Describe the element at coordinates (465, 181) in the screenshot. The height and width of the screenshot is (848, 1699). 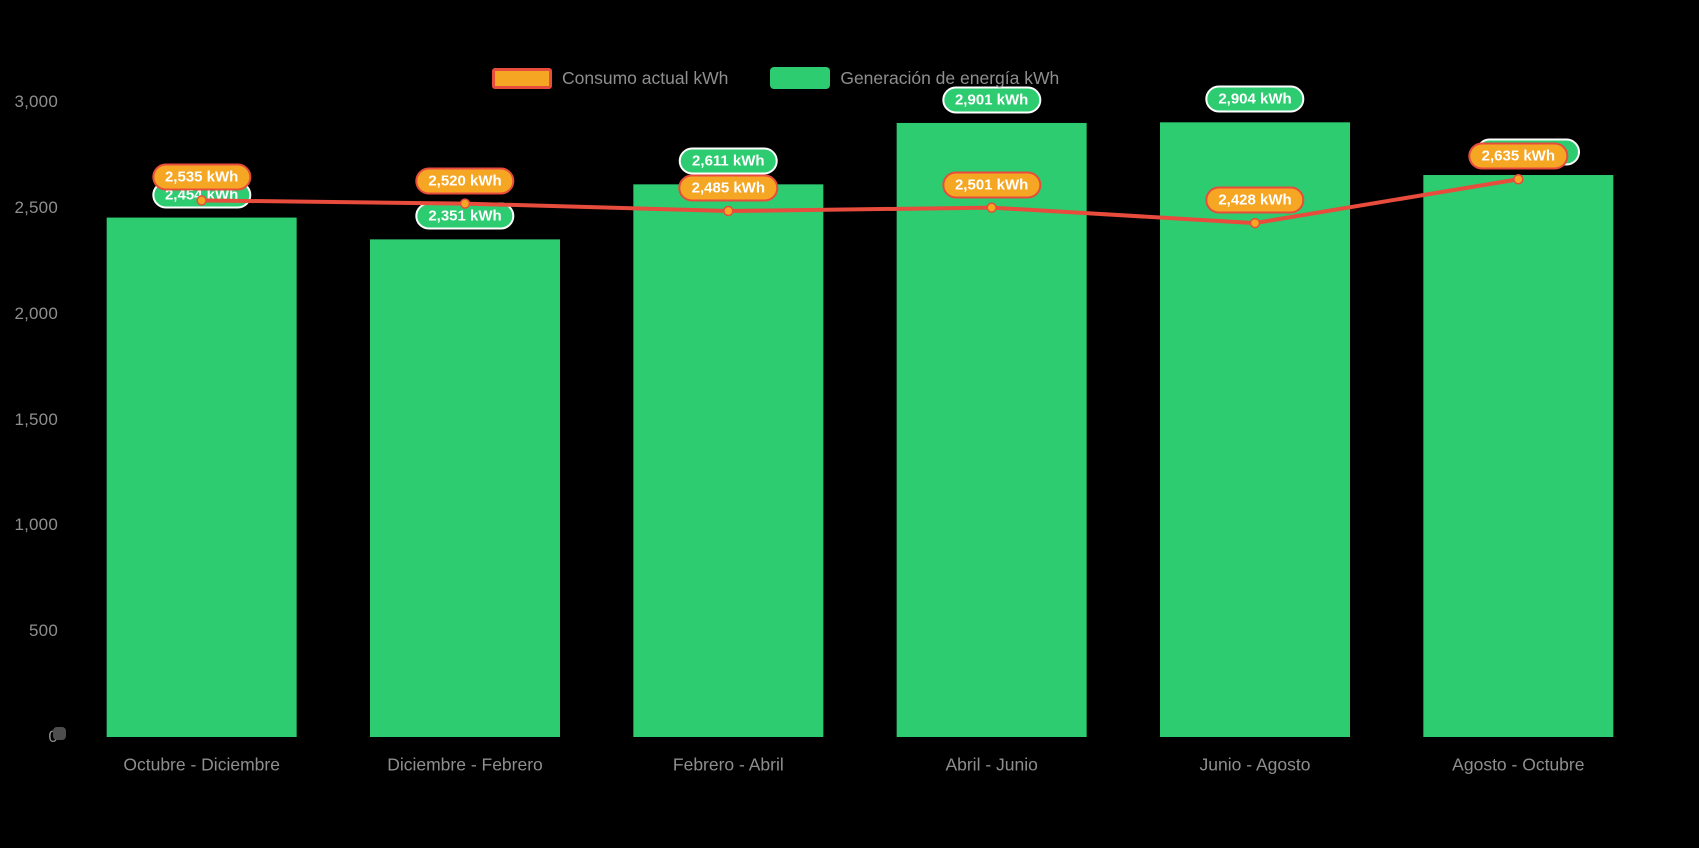
I see `consumption-value-label: 2,520 kWh` at that location.